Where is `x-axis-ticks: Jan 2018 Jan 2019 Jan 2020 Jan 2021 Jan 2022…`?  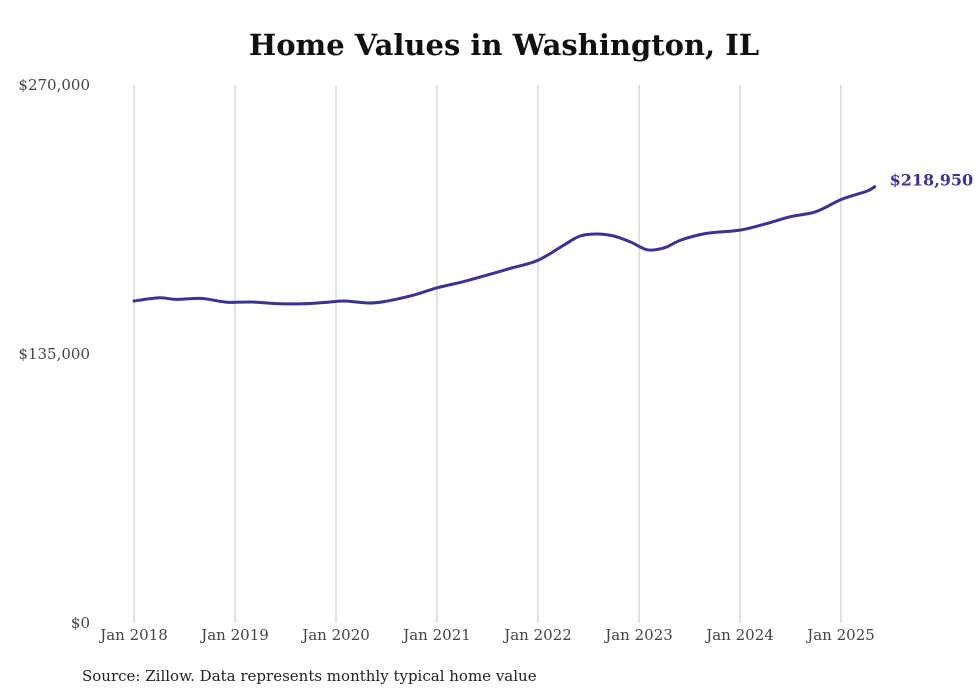
x-axis-ticks: Jan 2018 Jan 2019 Jan 2020 Jan 2021 Jan 2022… is located at coordinates (486, 635).